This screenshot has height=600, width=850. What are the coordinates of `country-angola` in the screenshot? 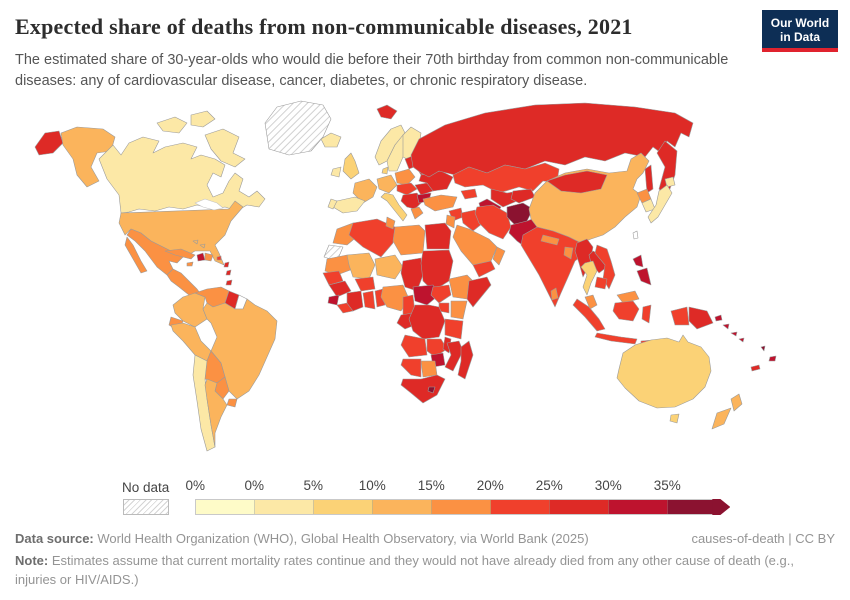 It's located at (414, 346).